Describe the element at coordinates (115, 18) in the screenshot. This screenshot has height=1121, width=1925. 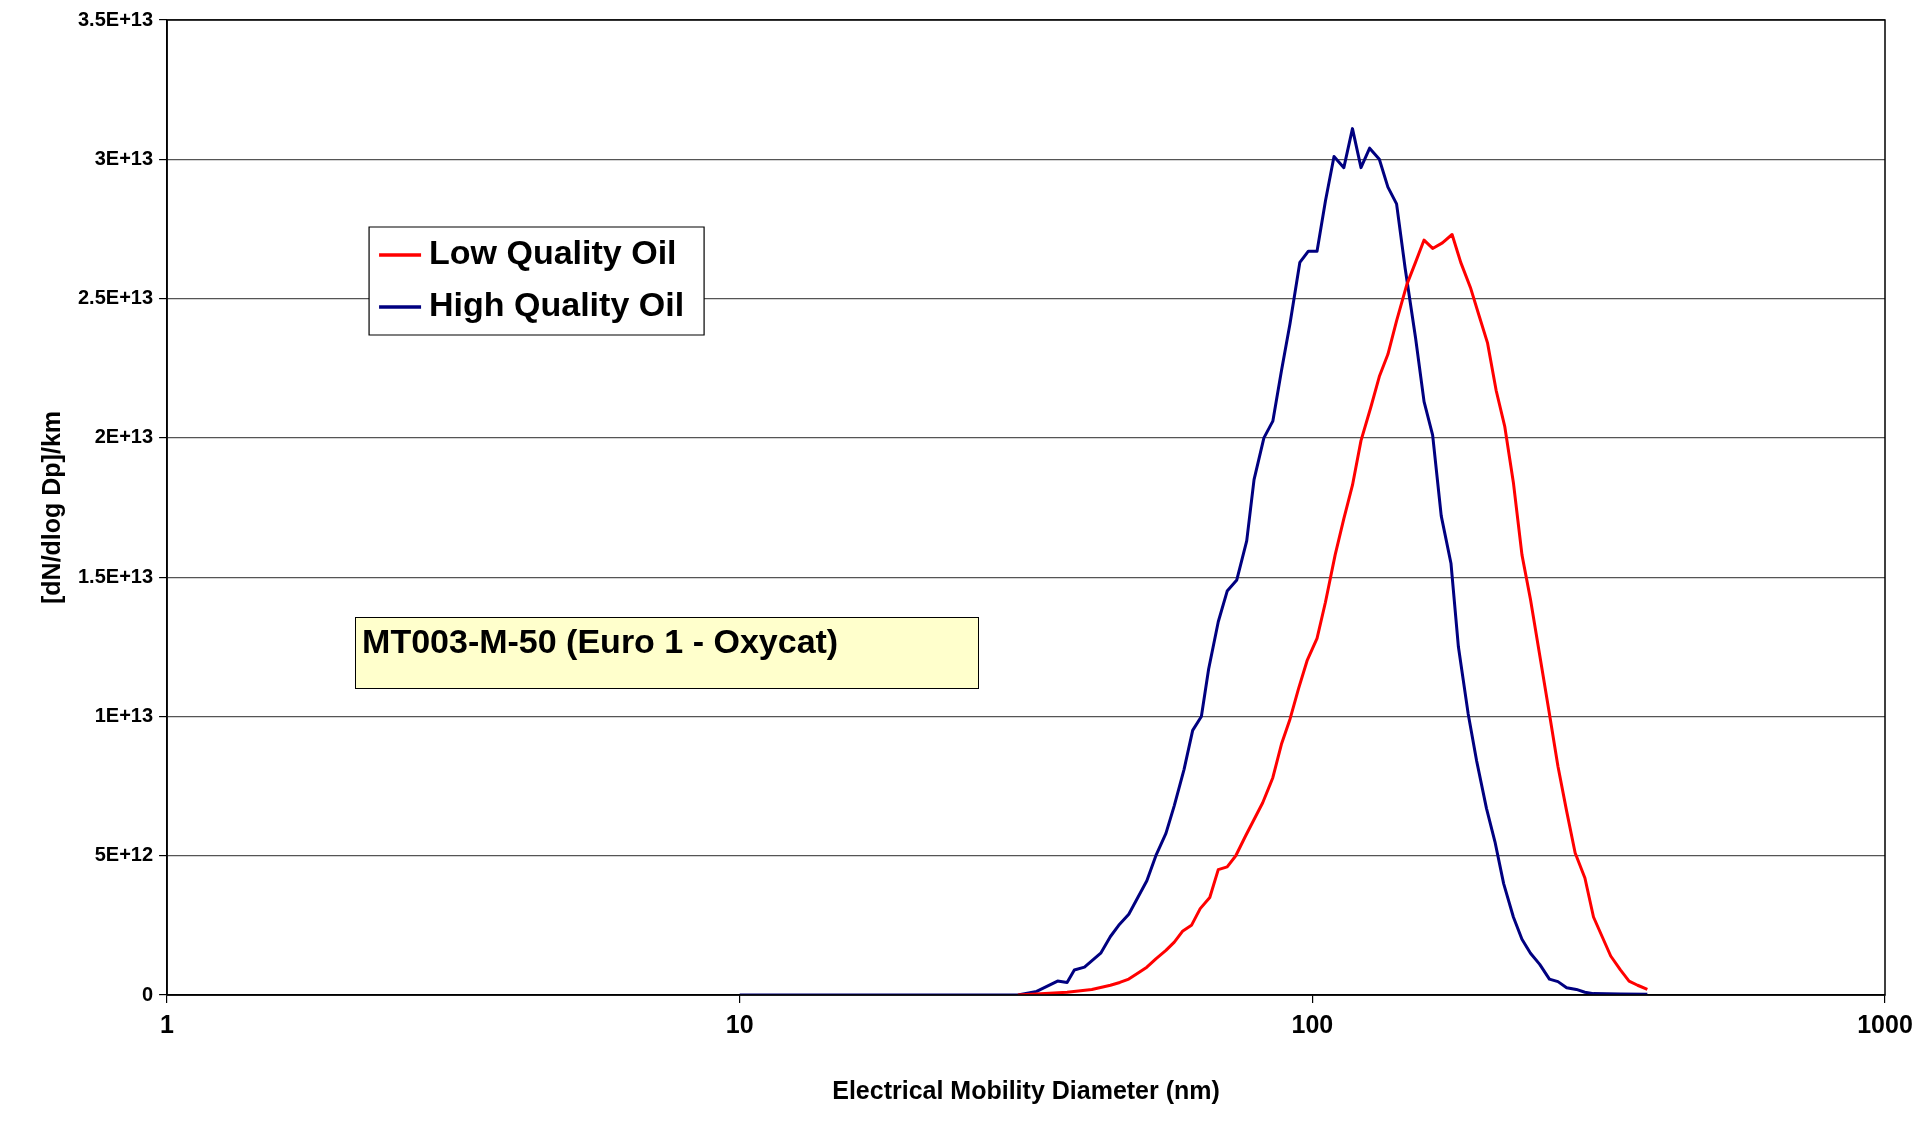
I see `y-tick-label: 3.5E+13` at that location.